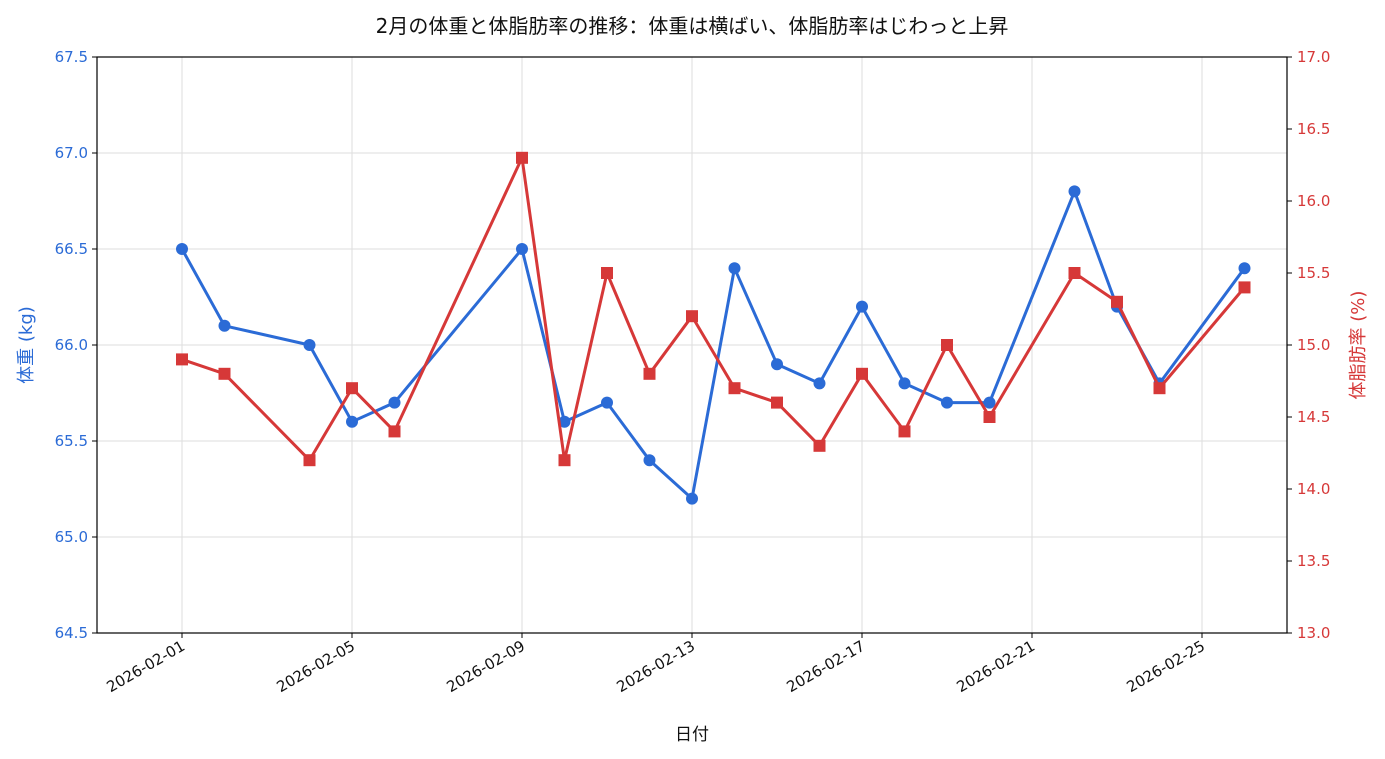 The image size is (1385, 759). What do you see at coordinates (692, 26) in the screenshot?
I see `chart-title: 2月の体重と体脂肪率の推移：体重は横ばい、体脂肪率はじわっと上昇` at bounding box center [692, 26].